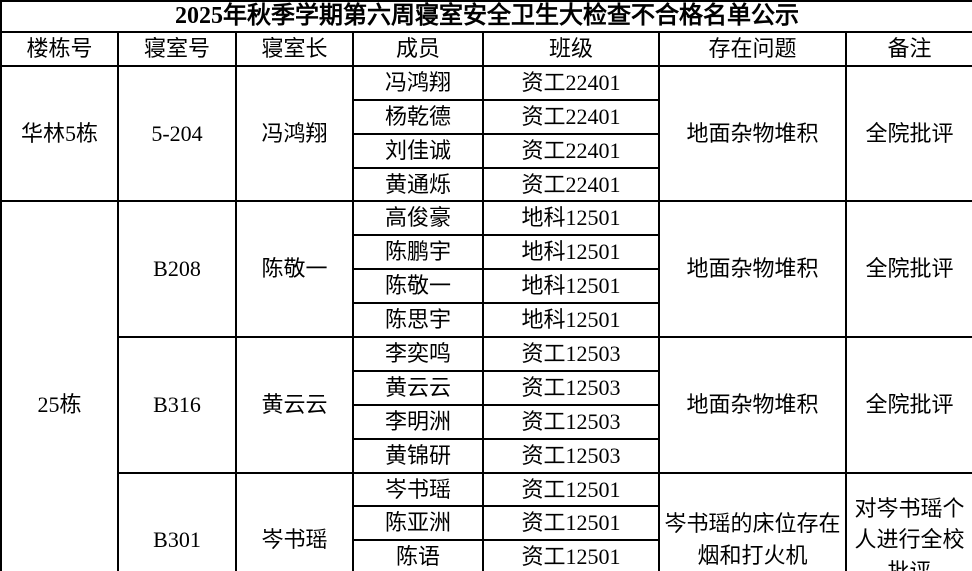 This screenshot has width=972, height=571. I want to click on col-header-remark: 备注, so click(908, 49).